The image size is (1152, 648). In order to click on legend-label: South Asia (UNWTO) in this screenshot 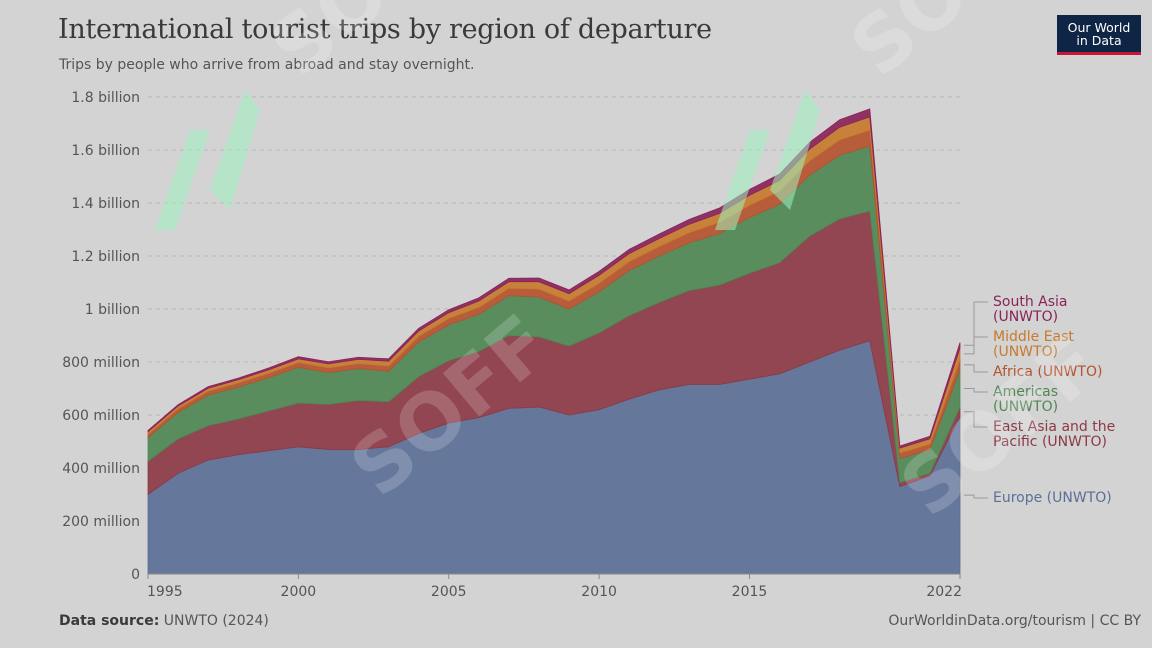, I will do `click(1030, 309)`.